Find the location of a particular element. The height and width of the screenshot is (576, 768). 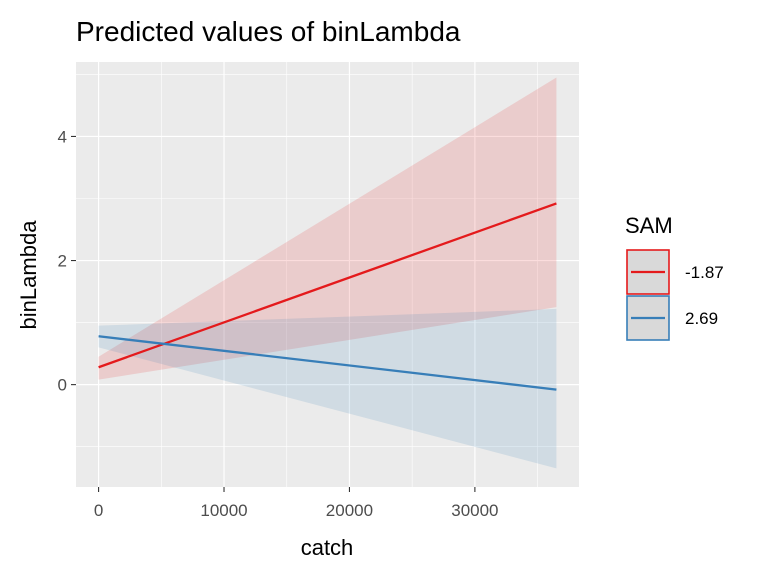

x-tick-label: 30000 is located at coordinates (474, 510).